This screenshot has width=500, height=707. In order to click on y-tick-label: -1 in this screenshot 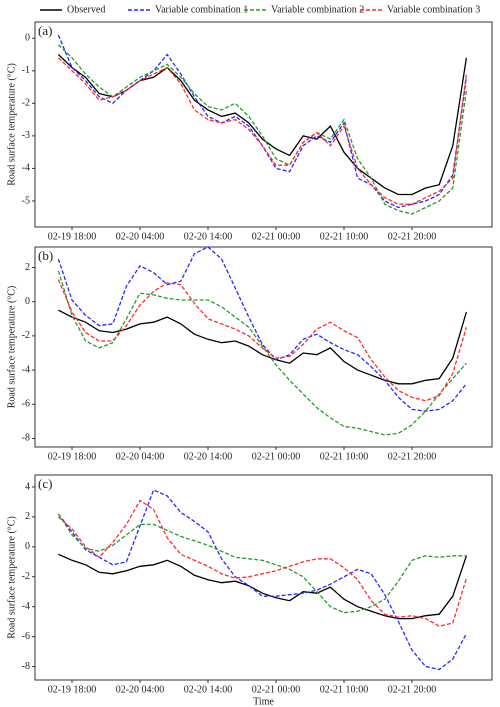, I will do `click(26, 70)`.